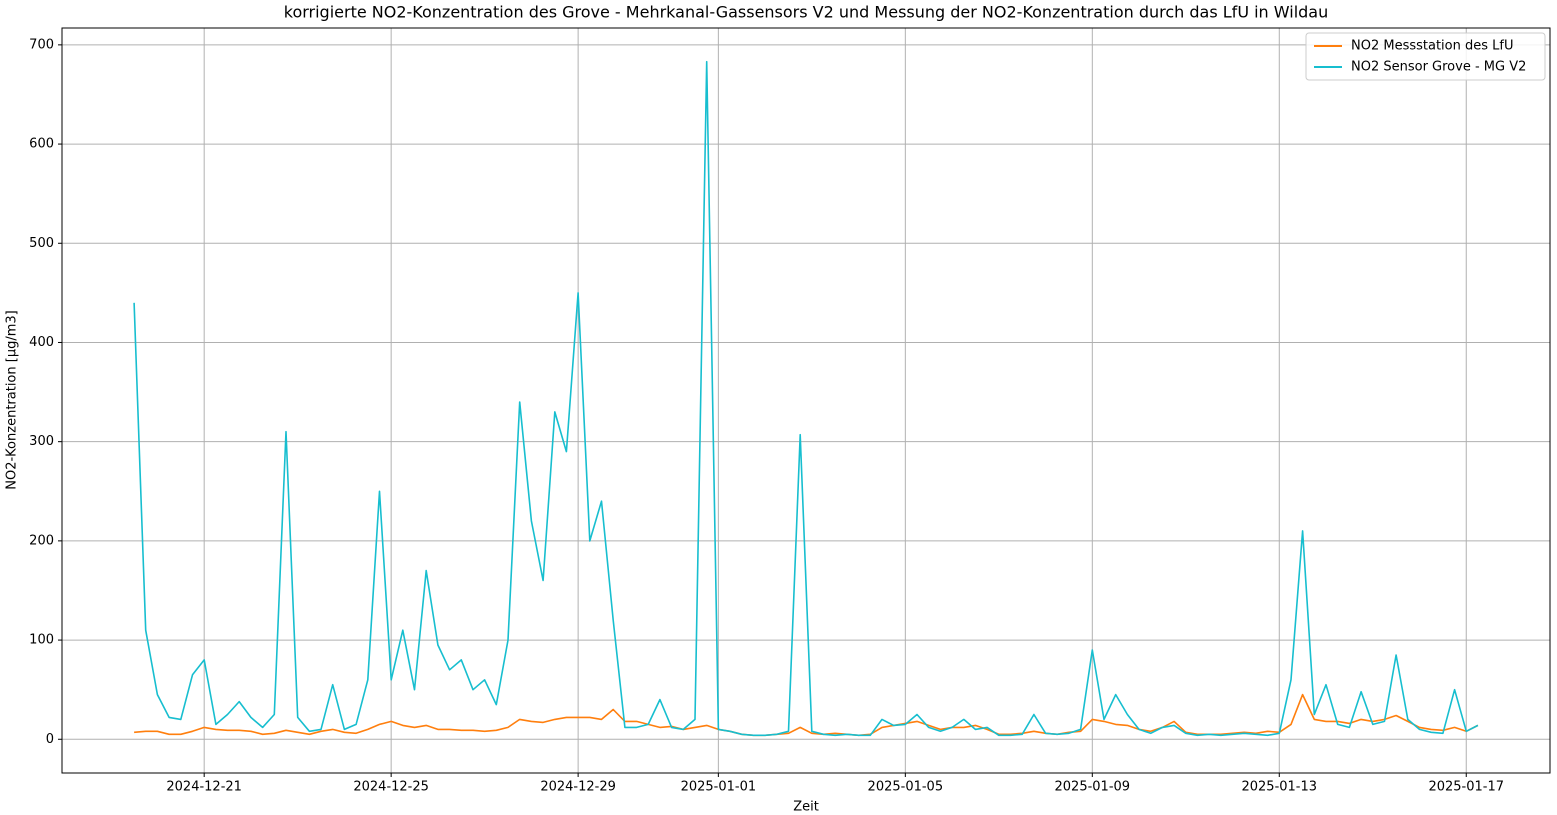 The image size is (1557, 815). I want to click on y-tick-label: 300, so click(41, 441).